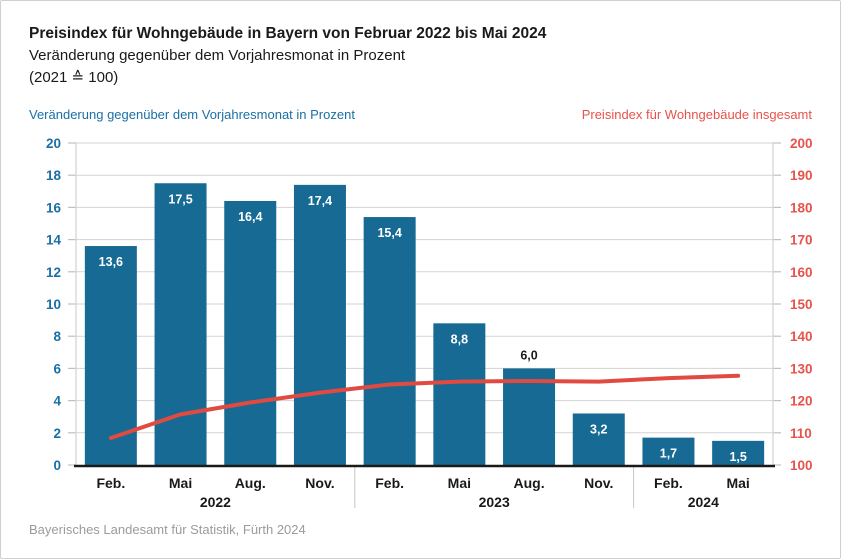  What do you see at coordinates (54, 240) in the screenshot?
I see `left-tick-label: 14` at bounding box center [54, 240].